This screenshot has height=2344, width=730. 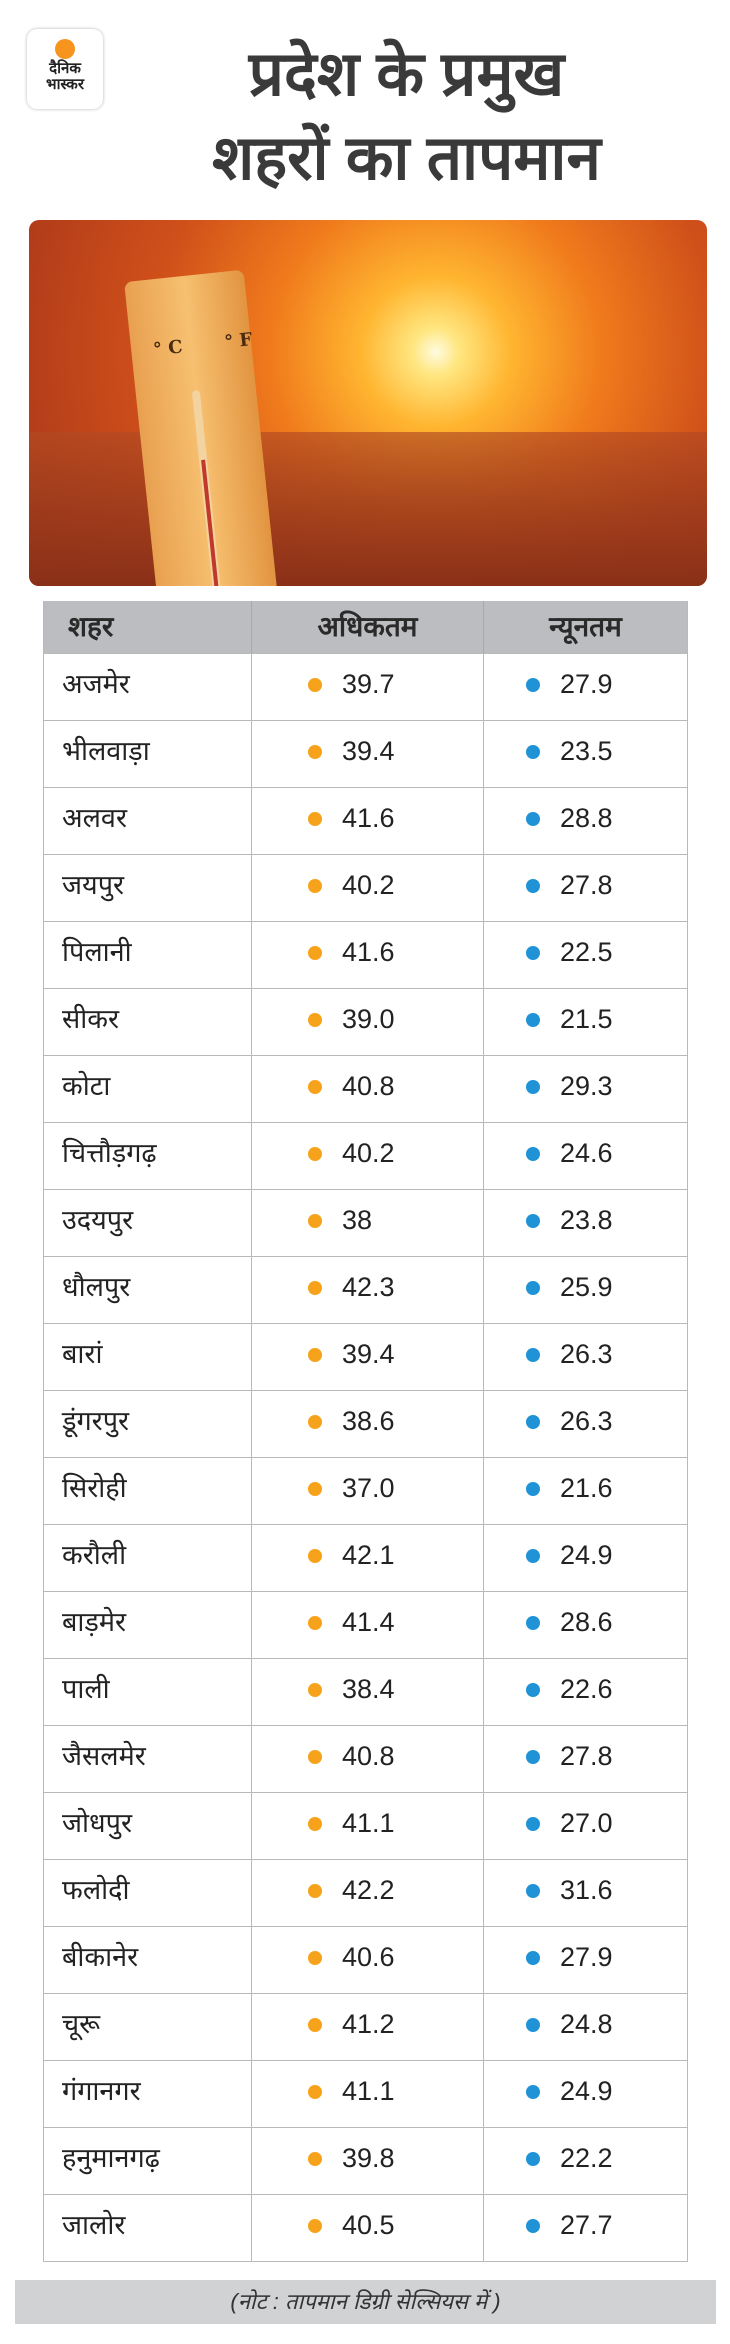 I want to click on min-temp-cell: 24.8, so click(x=585, y=2026).